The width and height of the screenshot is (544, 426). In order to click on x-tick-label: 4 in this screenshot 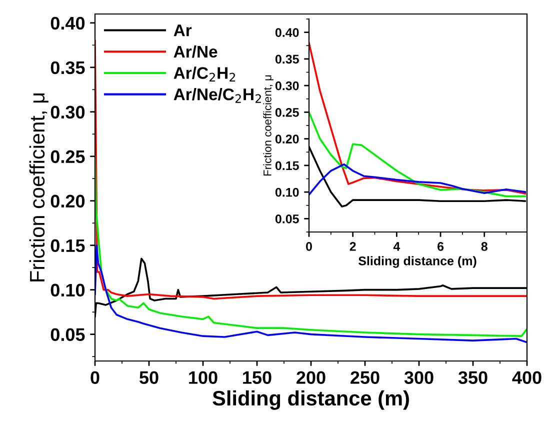, I will do `click(396, 246)`.